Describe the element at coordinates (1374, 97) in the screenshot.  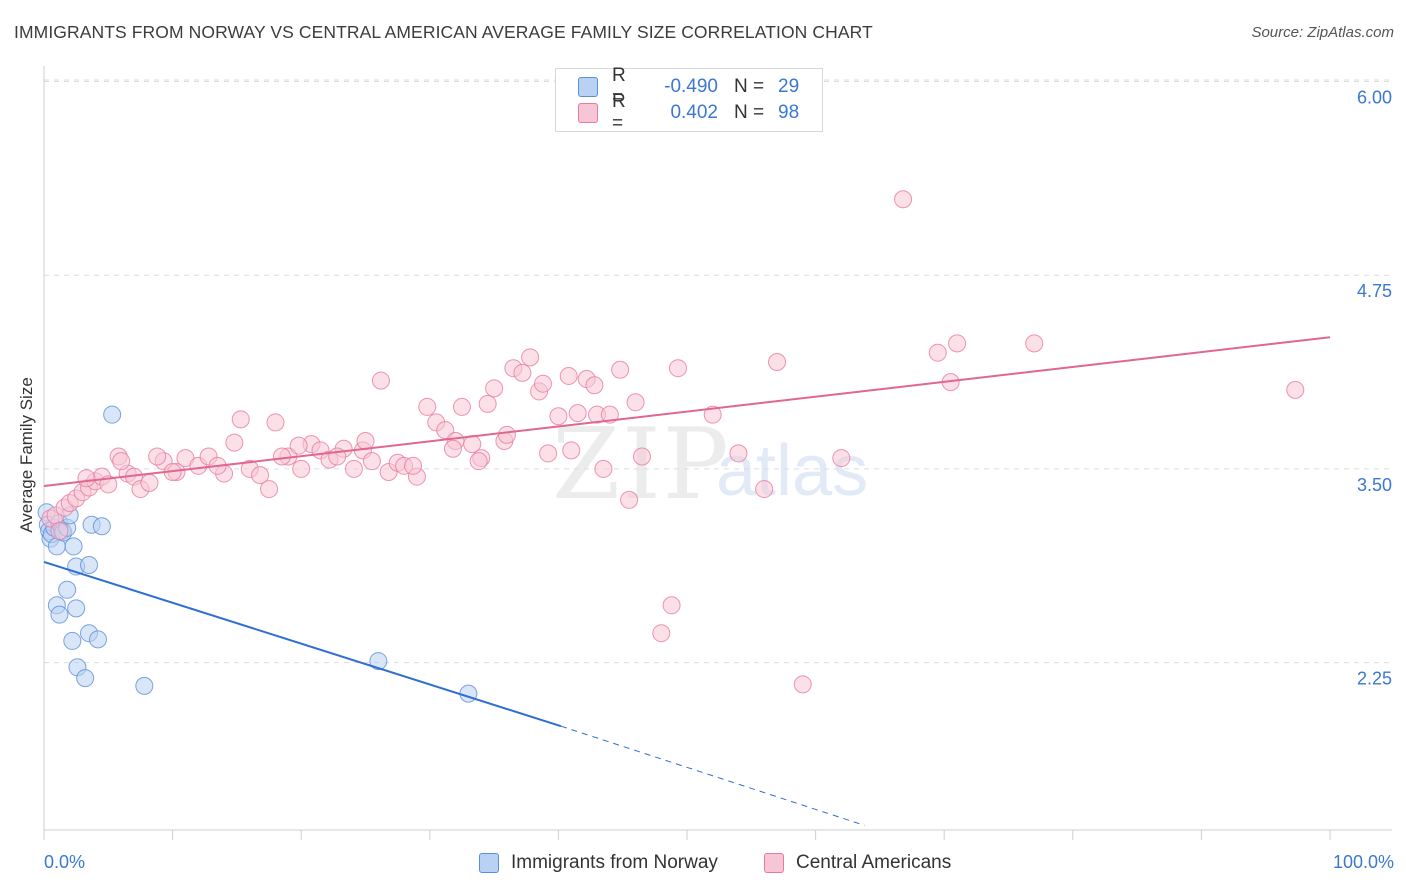
I see `y-tick-label: 6.00` at that location.